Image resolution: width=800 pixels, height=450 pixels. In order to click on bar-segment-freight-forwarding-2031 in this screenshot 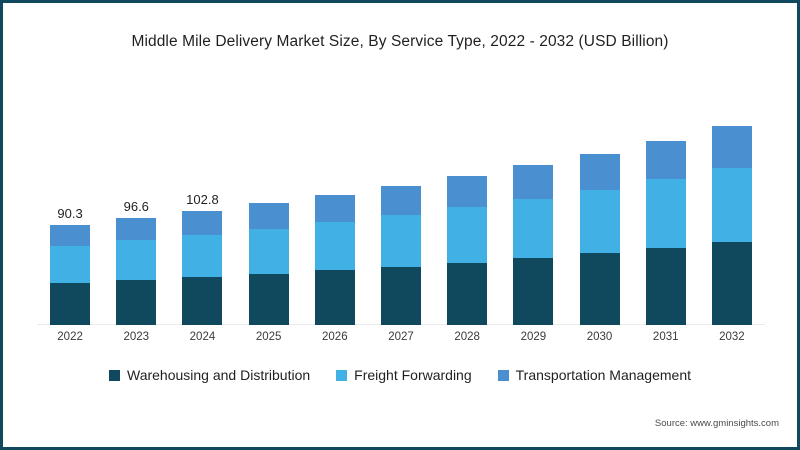, I will do `click(665, 213)`.